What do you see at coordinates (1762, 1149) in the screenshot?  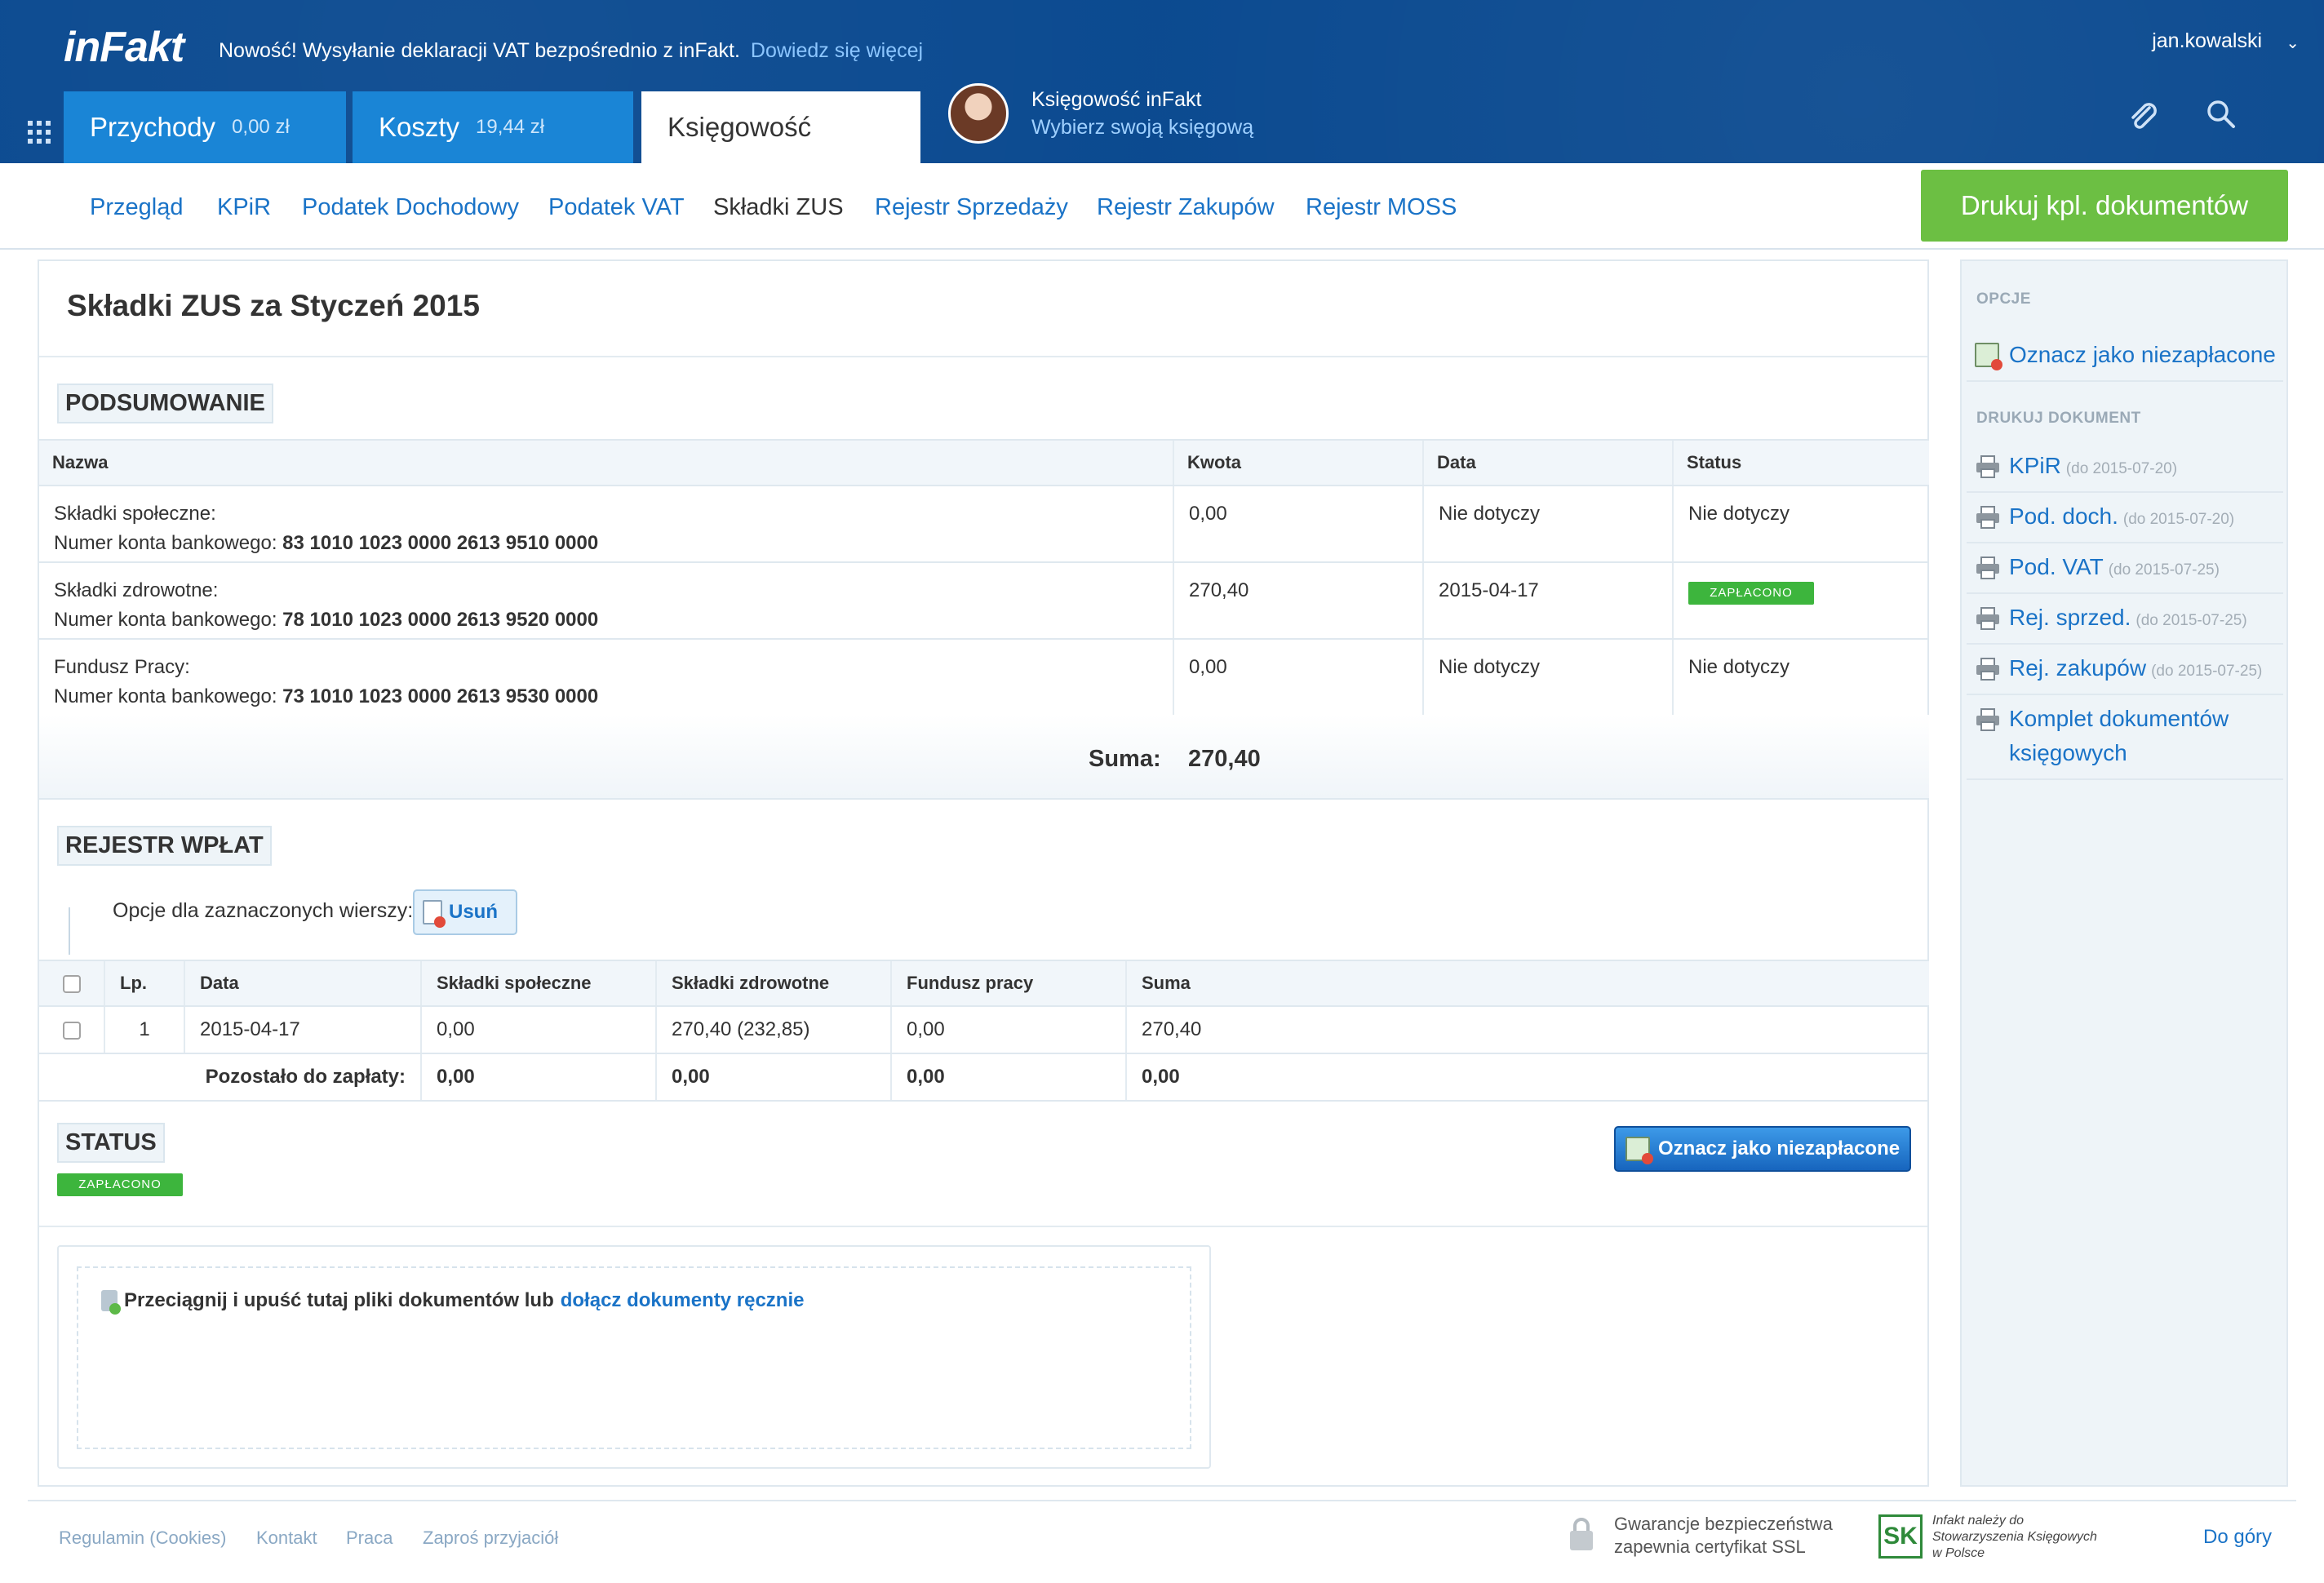 I see `mark-unpaid-button: Oznacz jako niezapłacone` at bounding box center [1762, 1149].